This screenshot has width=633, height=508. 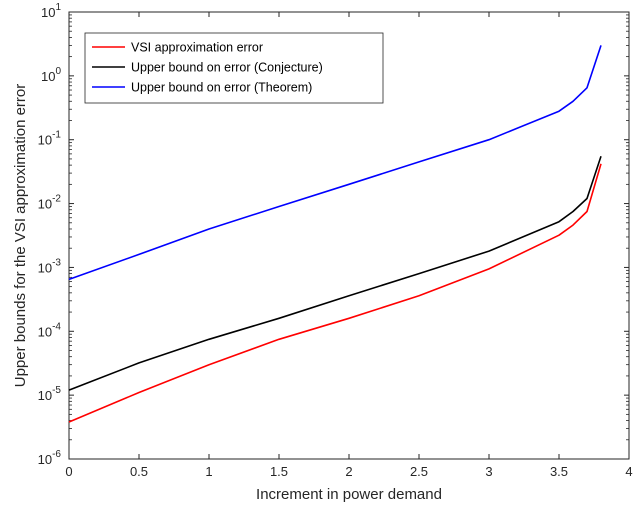 I want to click on y-tick-label: 10⁻⁶, so click(x=50, y=458).